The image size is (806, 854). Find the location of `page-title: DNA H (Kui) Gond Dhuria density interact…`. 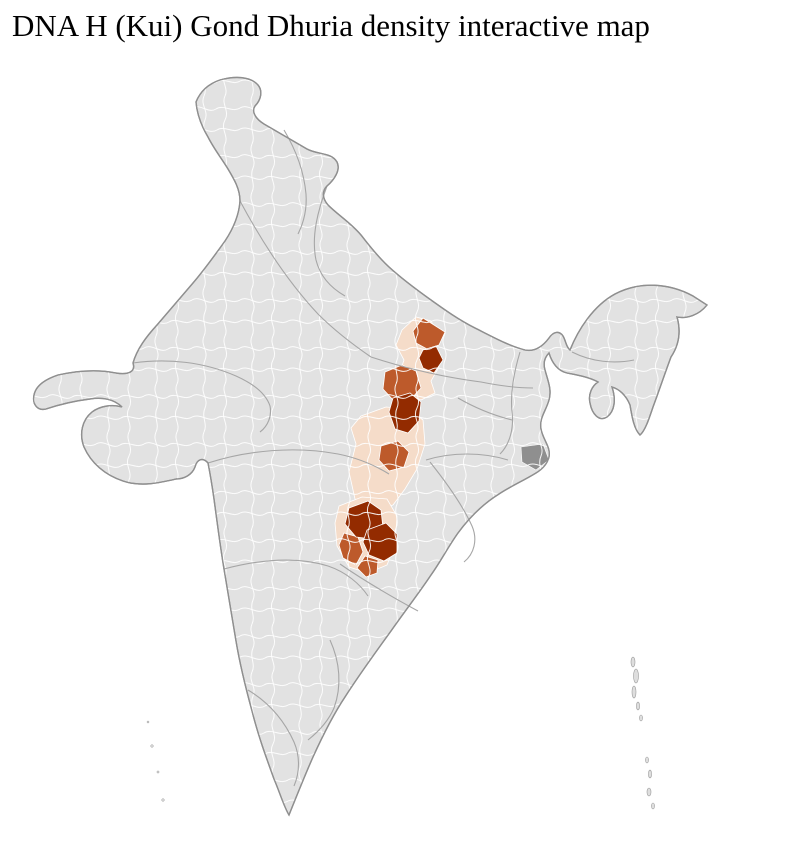

page-title: DNA H (Kui) Gond Dhuria density interact… is located at coordinates (331, 25).